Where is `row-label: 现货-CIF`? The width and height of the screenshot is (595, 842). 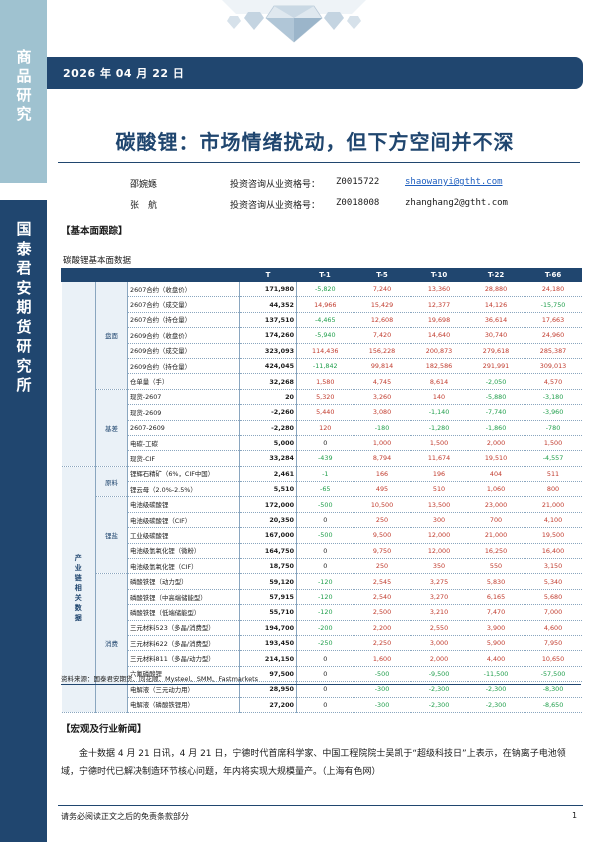
row-label: 现货-CIF is located at coordinates (184, 458).